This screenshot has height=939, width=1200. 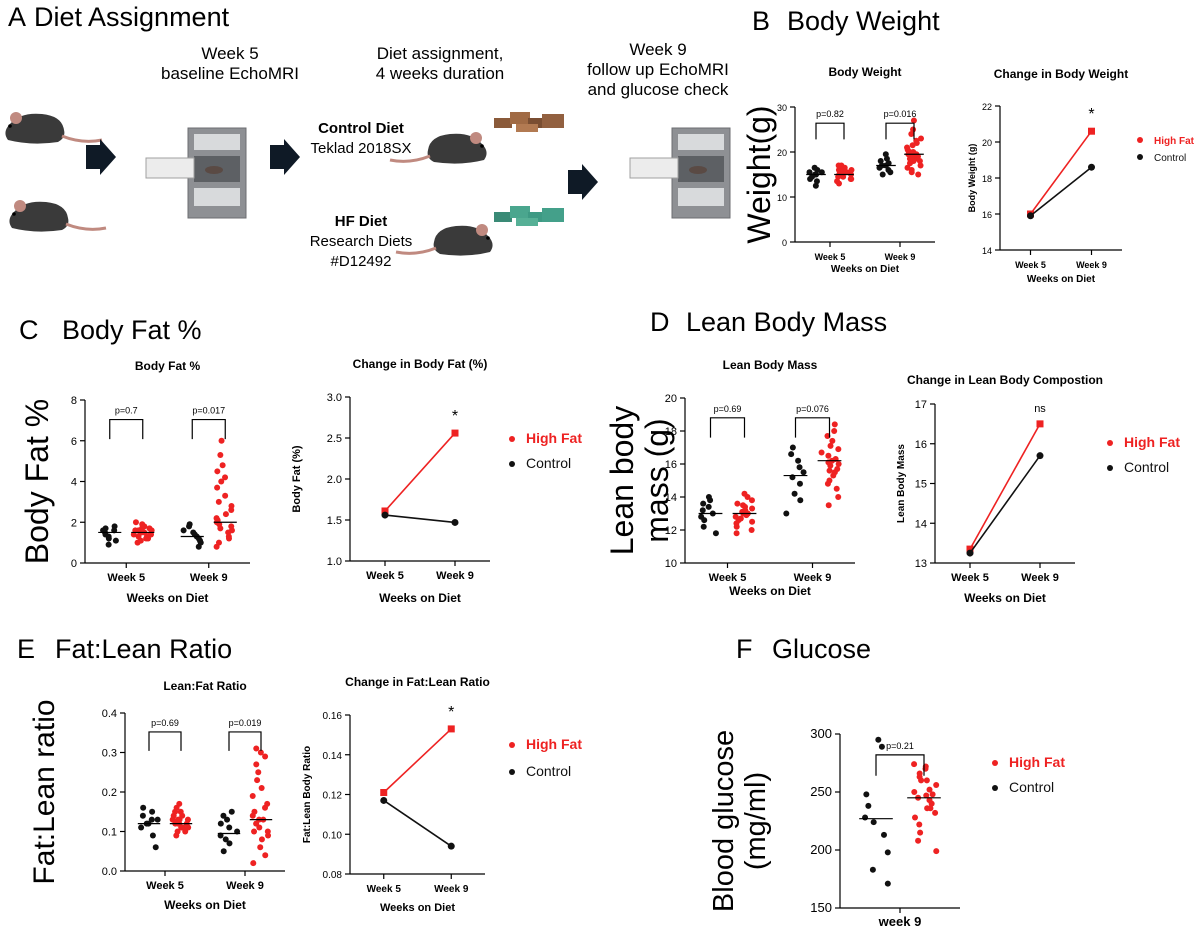 I want to click on chart-title: Change in Body Fat (%), so click(x=420, y=364).